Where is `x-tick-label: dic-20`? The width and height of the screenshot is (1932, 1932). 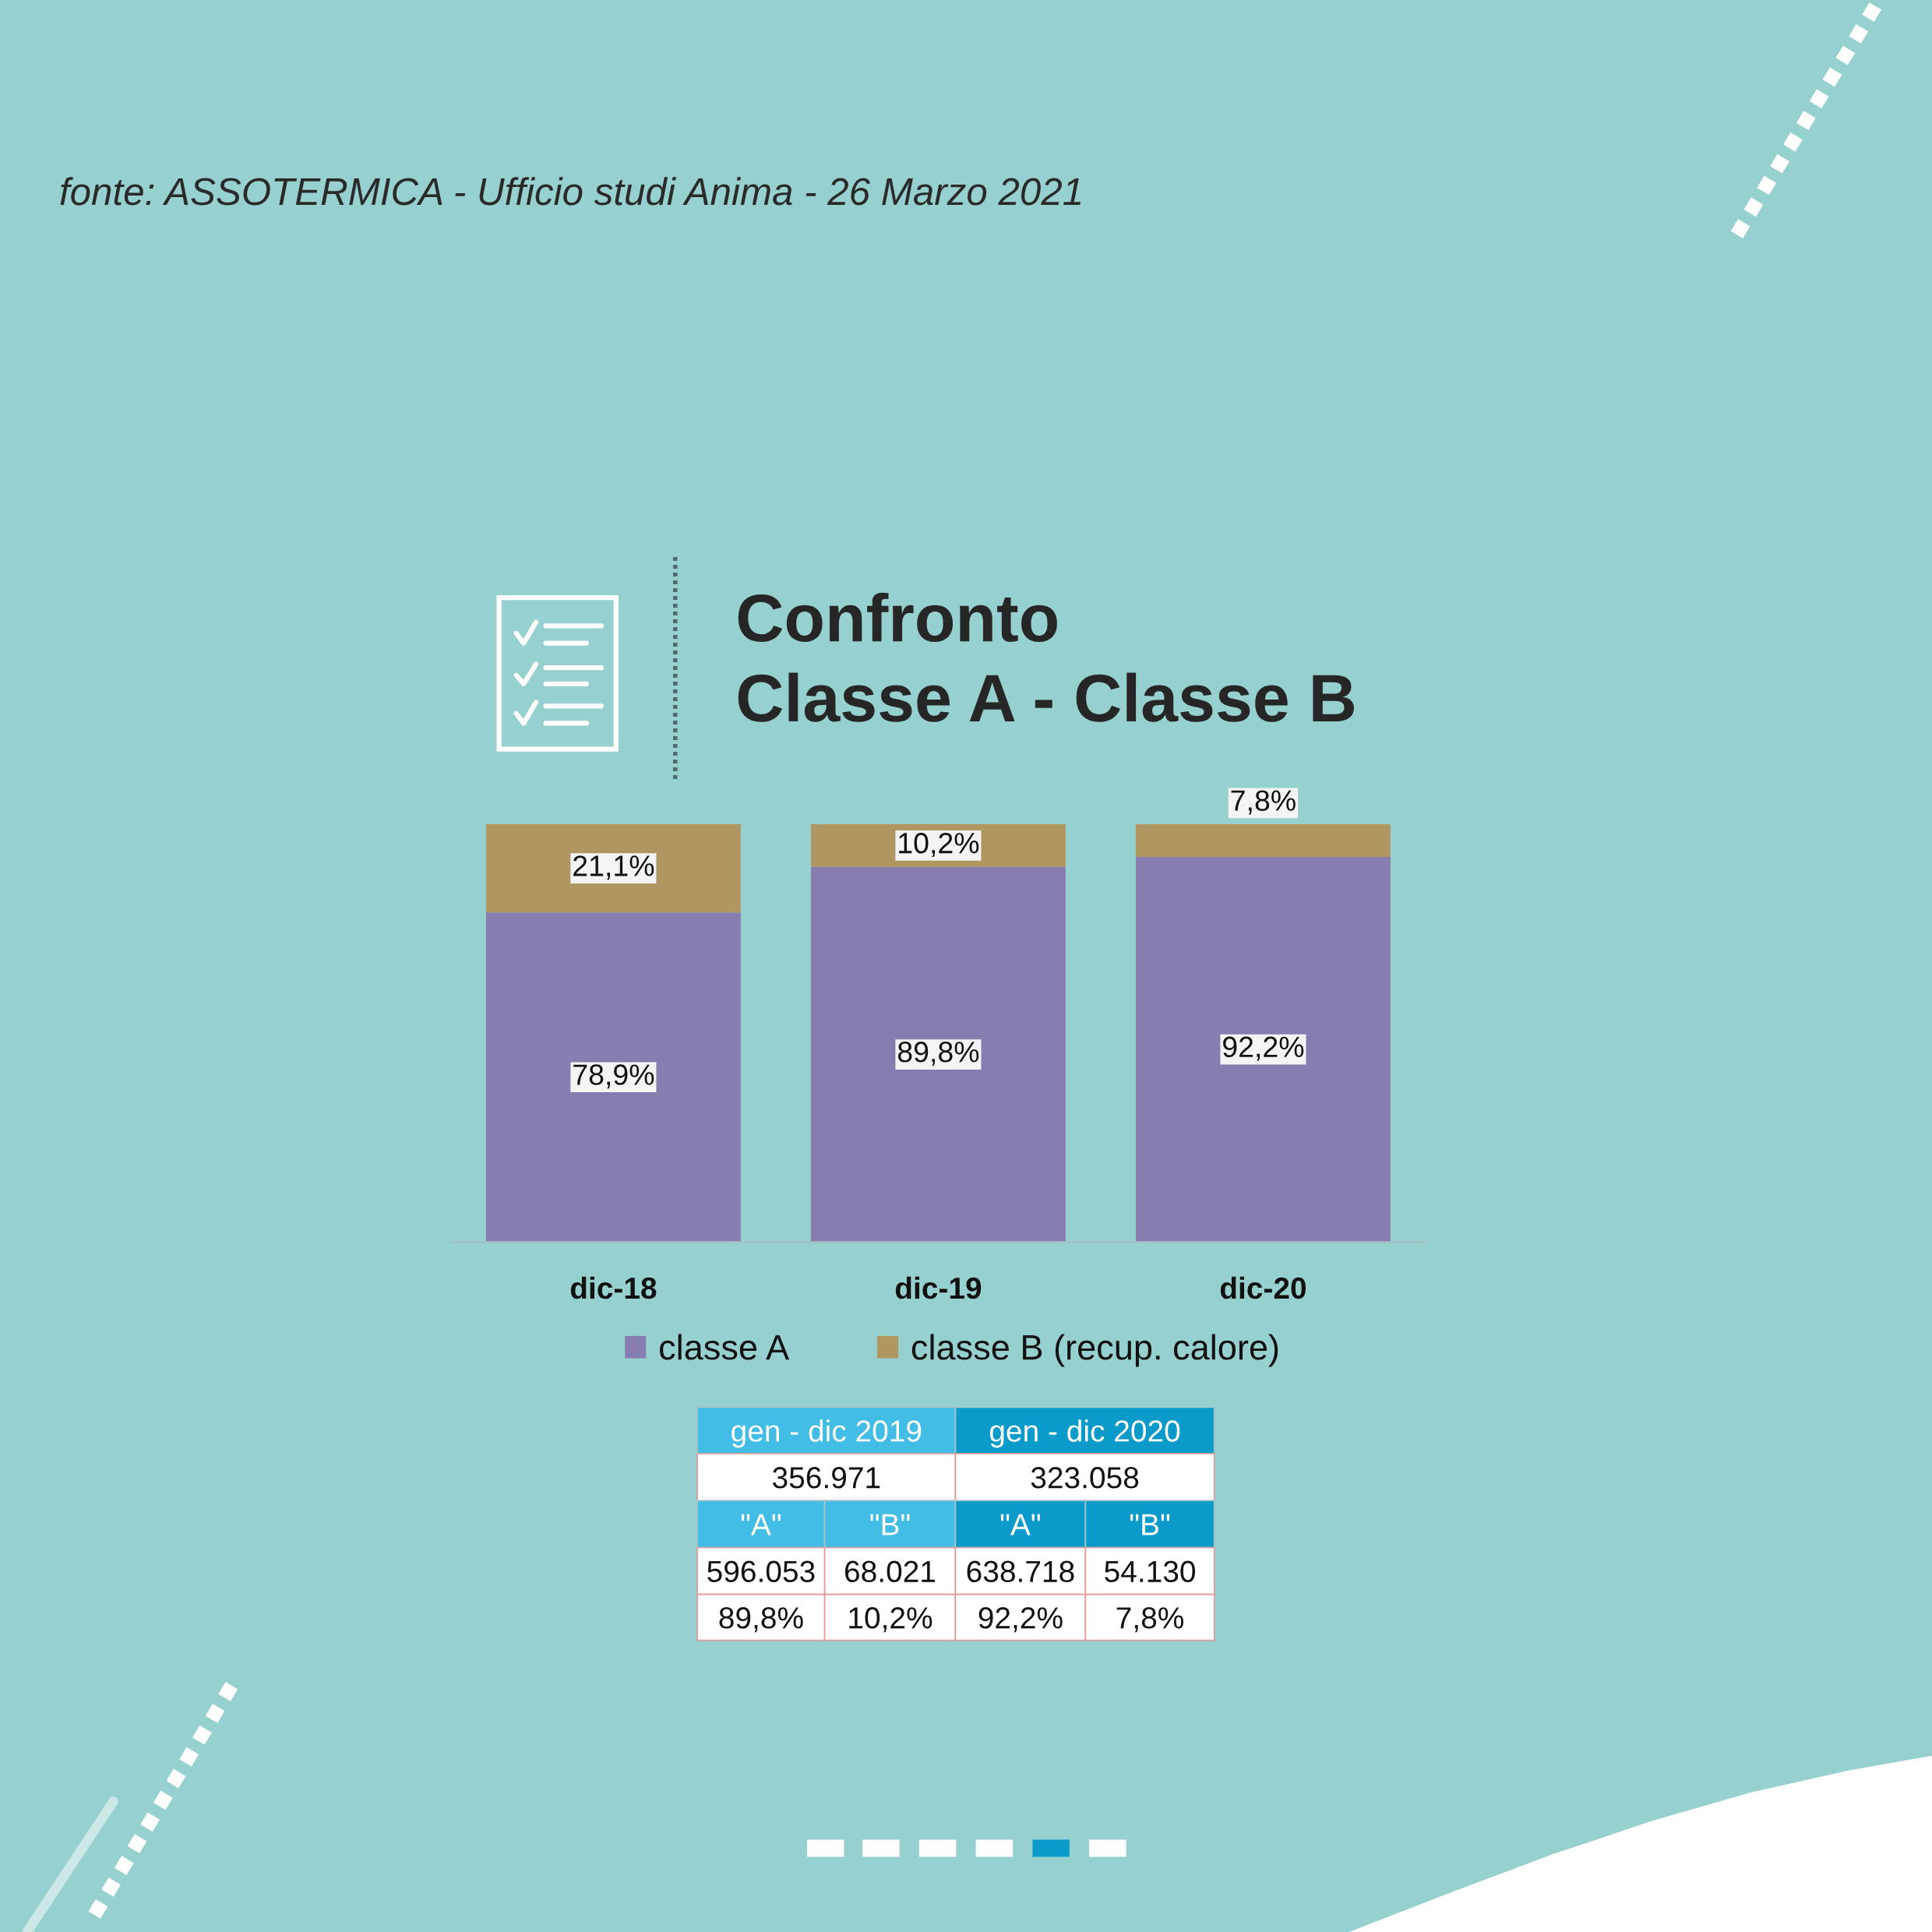
x-tick-label: dic-20 is located at coordinates (1263, 1288).